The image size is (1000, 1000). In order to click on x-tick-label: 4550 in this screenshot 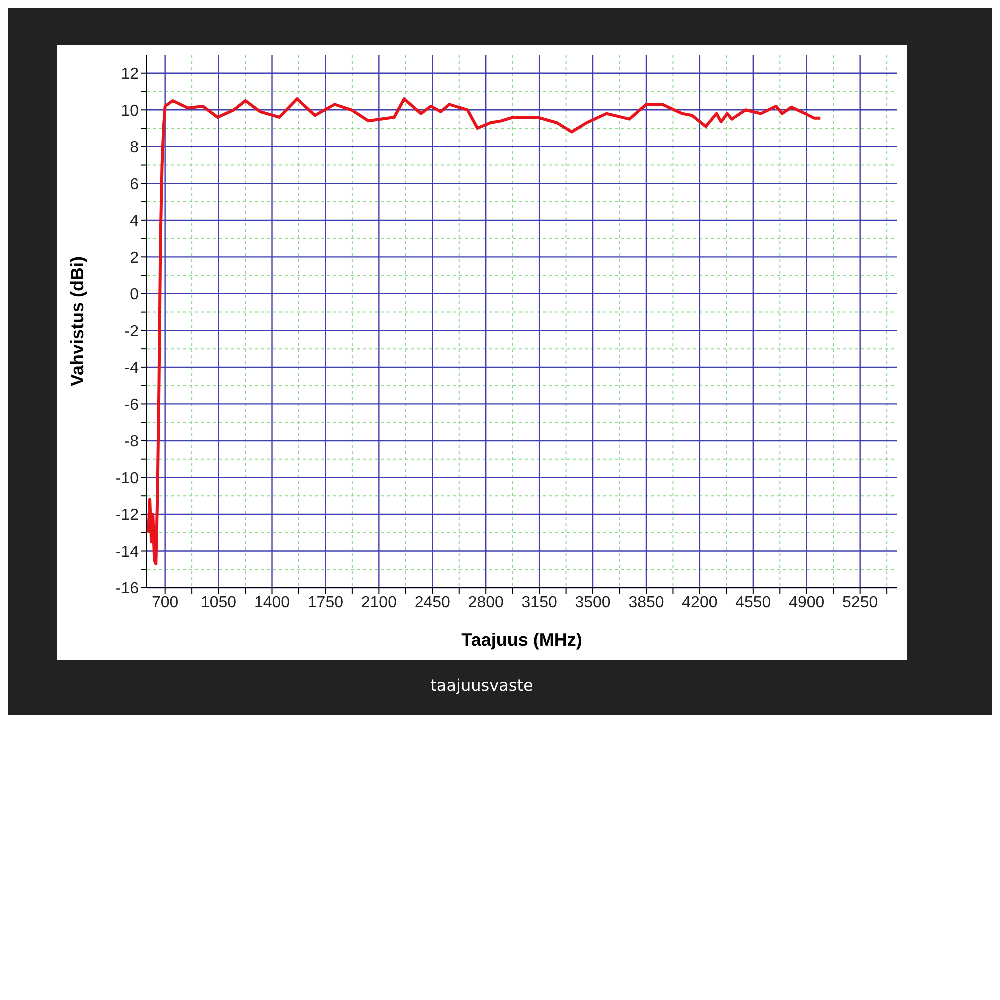, I will do `click(754, 603)`.